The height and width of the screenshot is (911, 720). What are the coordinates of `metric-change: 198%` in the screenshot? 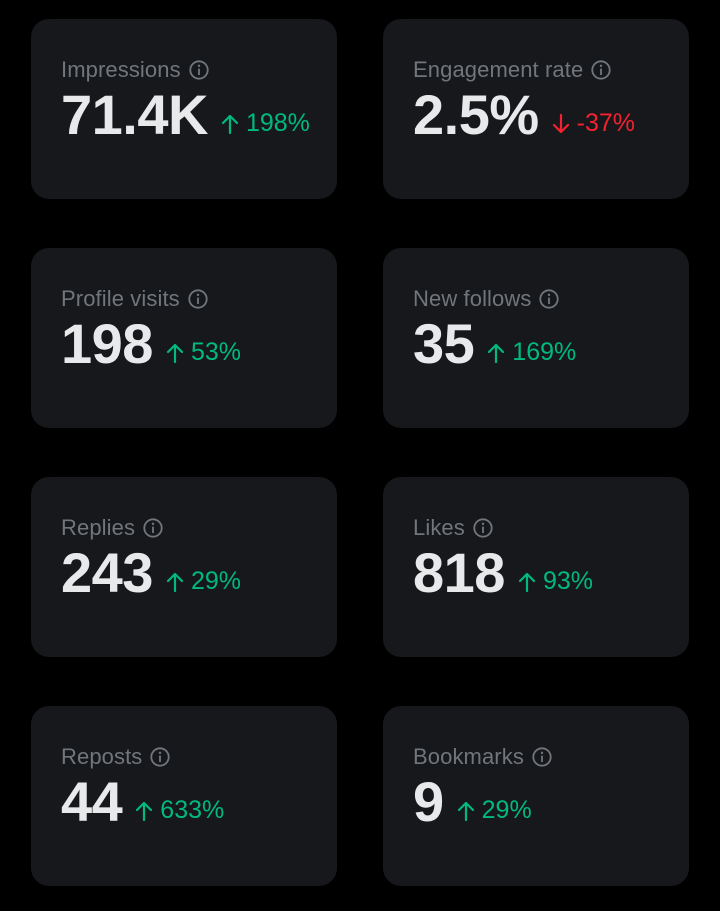 It's located at (265, 123).